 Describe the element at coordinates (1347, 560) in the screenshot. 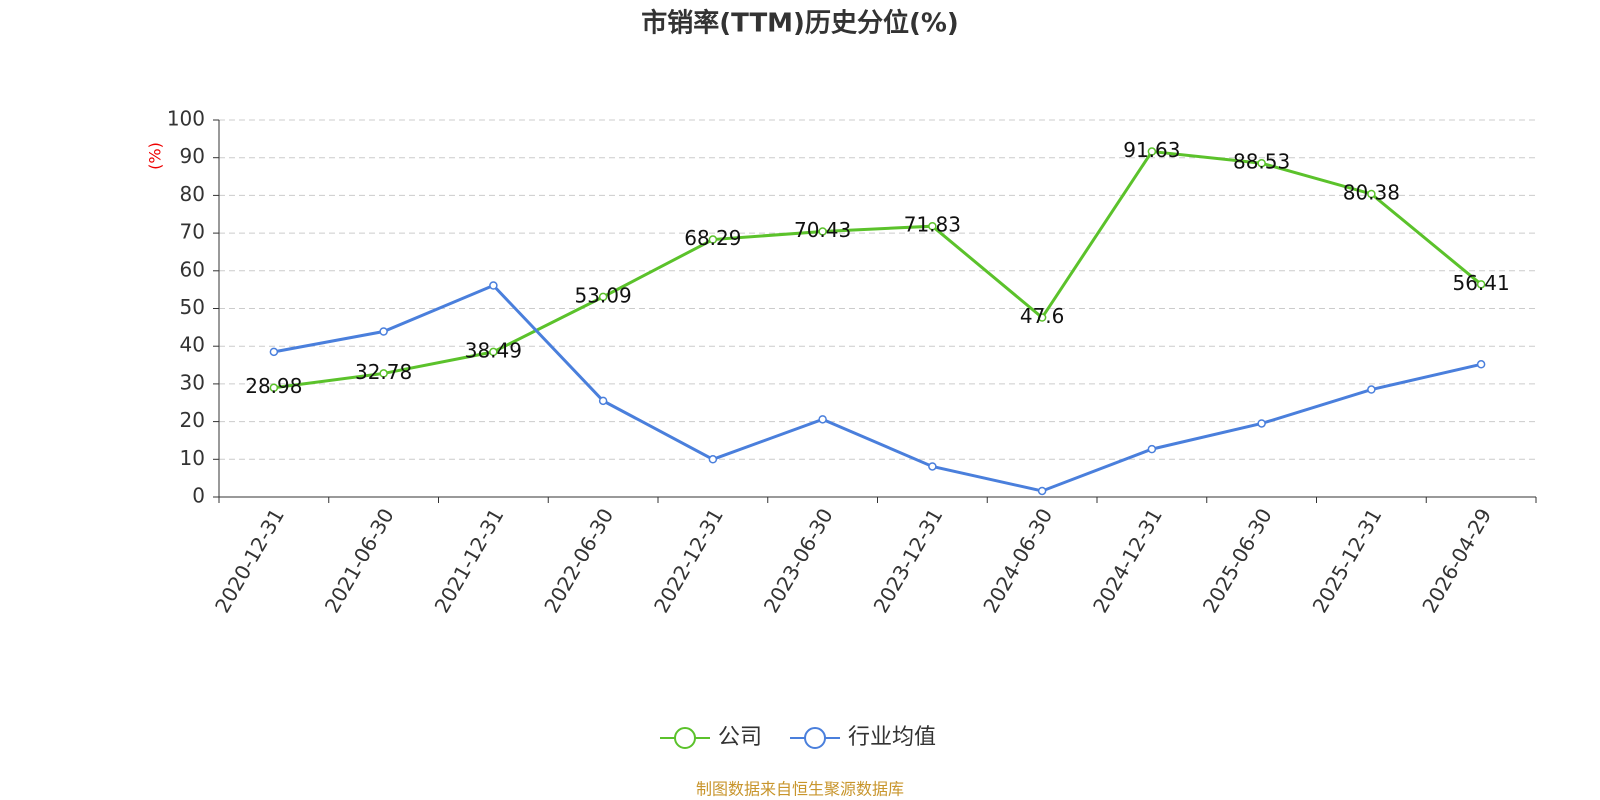

I see `x-tick-label: 2025-12-31` at that location.